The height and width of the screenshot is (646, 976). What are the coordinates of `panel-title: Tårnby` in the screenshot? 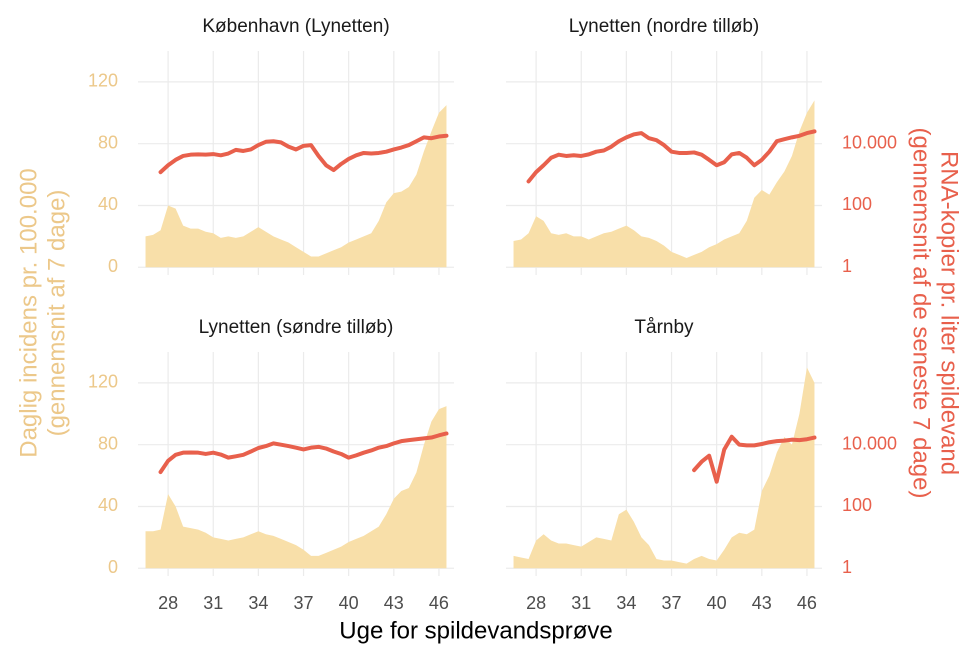 It's located at (664, 327).